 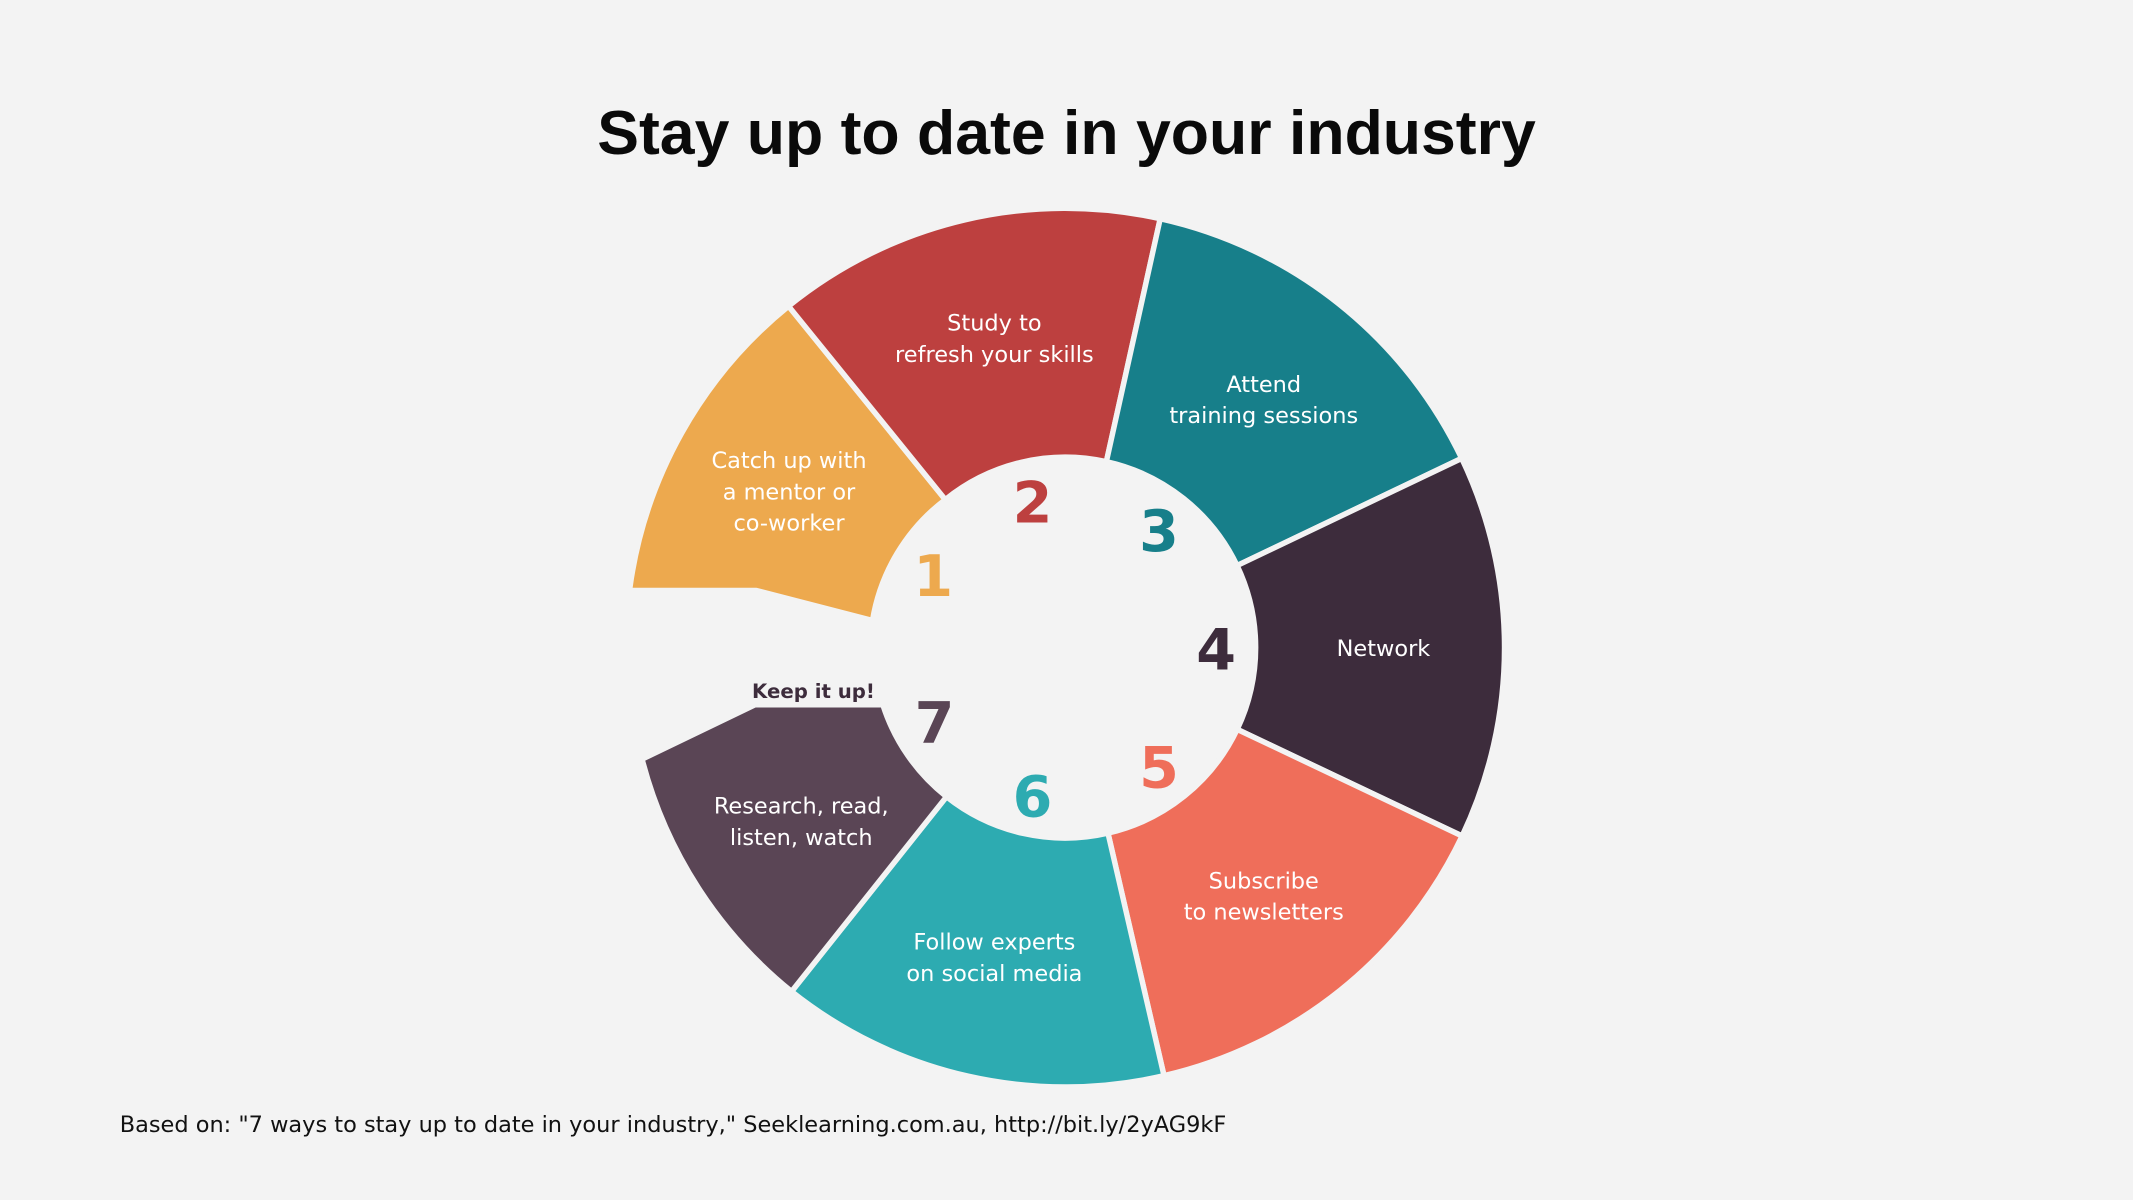 I want to click on label-line: Research, read,, so click(x=801, y=807).